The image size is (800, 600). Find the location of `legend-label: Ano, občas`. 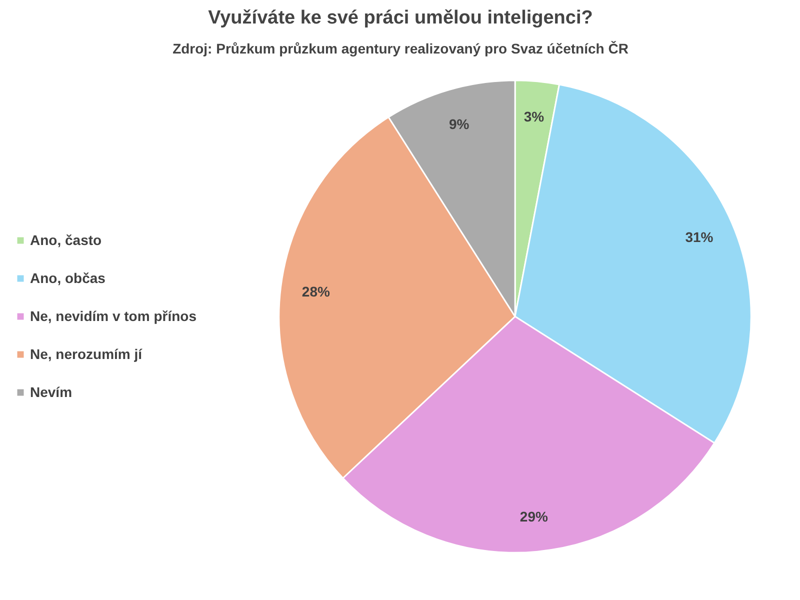

legend-label: Ano, občas is located at coordinates (68, 278).